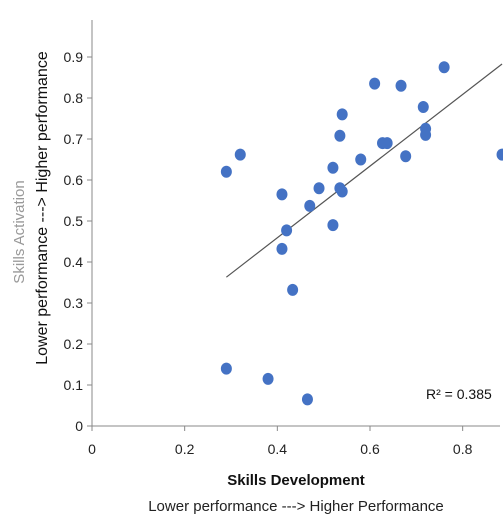 The width and height of the screenshot is (503, 517). I want to click on y-axis-title: Skills Activation, so click(19, 231).